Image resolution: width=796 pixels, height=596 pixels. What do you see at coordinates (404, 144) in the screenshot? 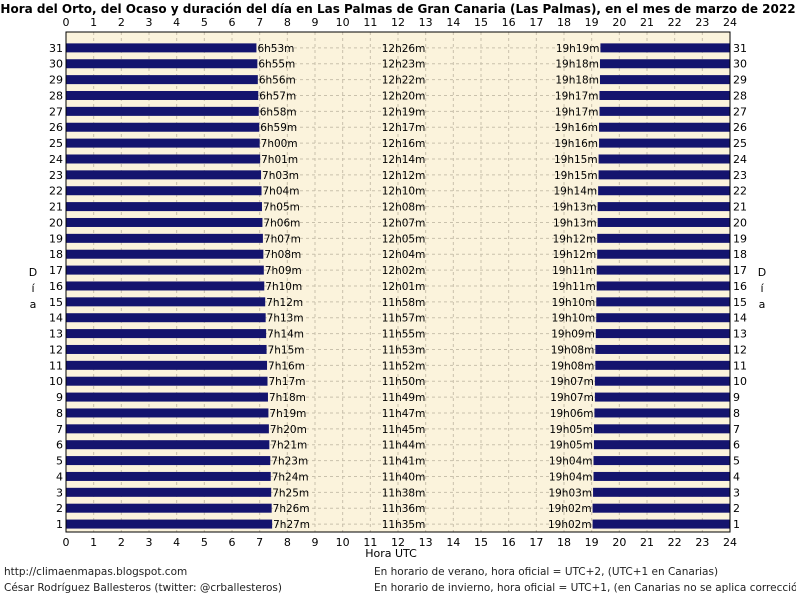
I see `daylength-label: 12h16m` at bounding box center [404, 144].